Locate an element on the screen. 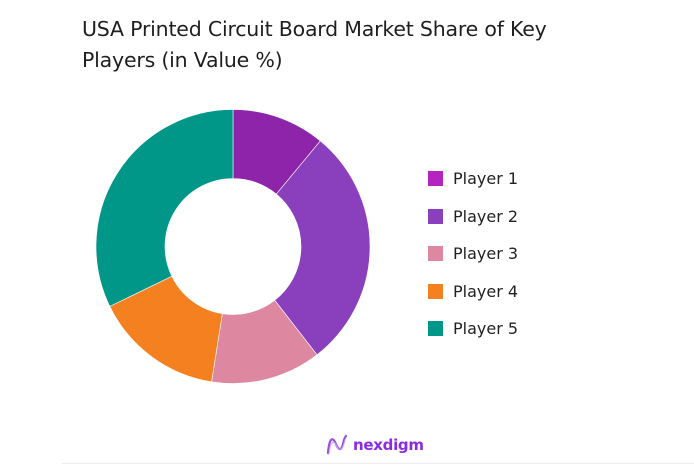 This screenshot has width=694, height=465. legend-item-player-3: Player 3 is located at coordinates (473, 254).